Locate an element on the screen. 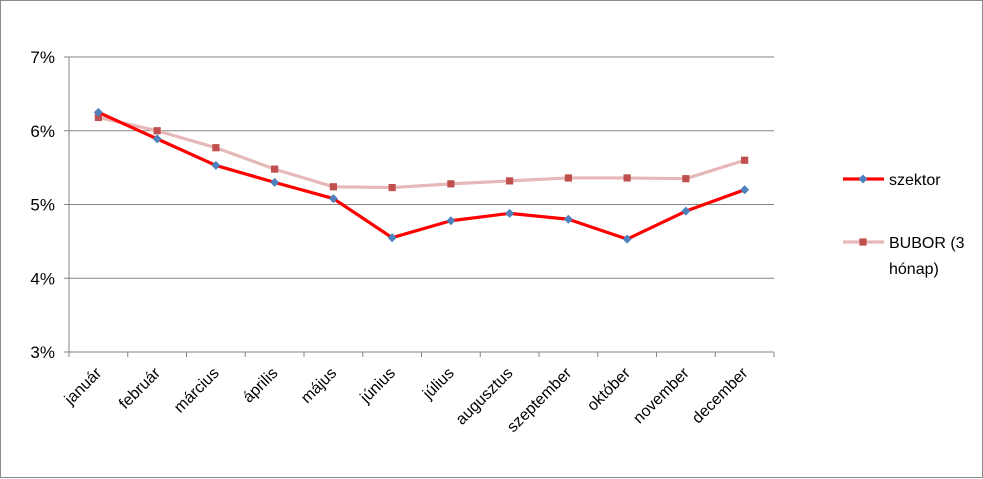 Image resolution: width=983 pixels, height=479 pixels. x-tick-label: november is located at coordinates (661, 395).